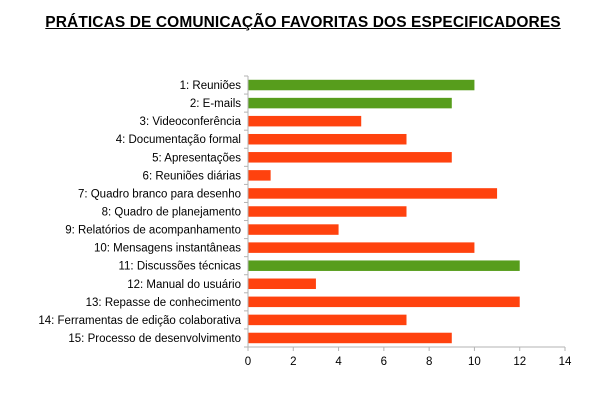  I want to click on category-label-10: 10: Mensagens instantâneas, so click(167, 249).